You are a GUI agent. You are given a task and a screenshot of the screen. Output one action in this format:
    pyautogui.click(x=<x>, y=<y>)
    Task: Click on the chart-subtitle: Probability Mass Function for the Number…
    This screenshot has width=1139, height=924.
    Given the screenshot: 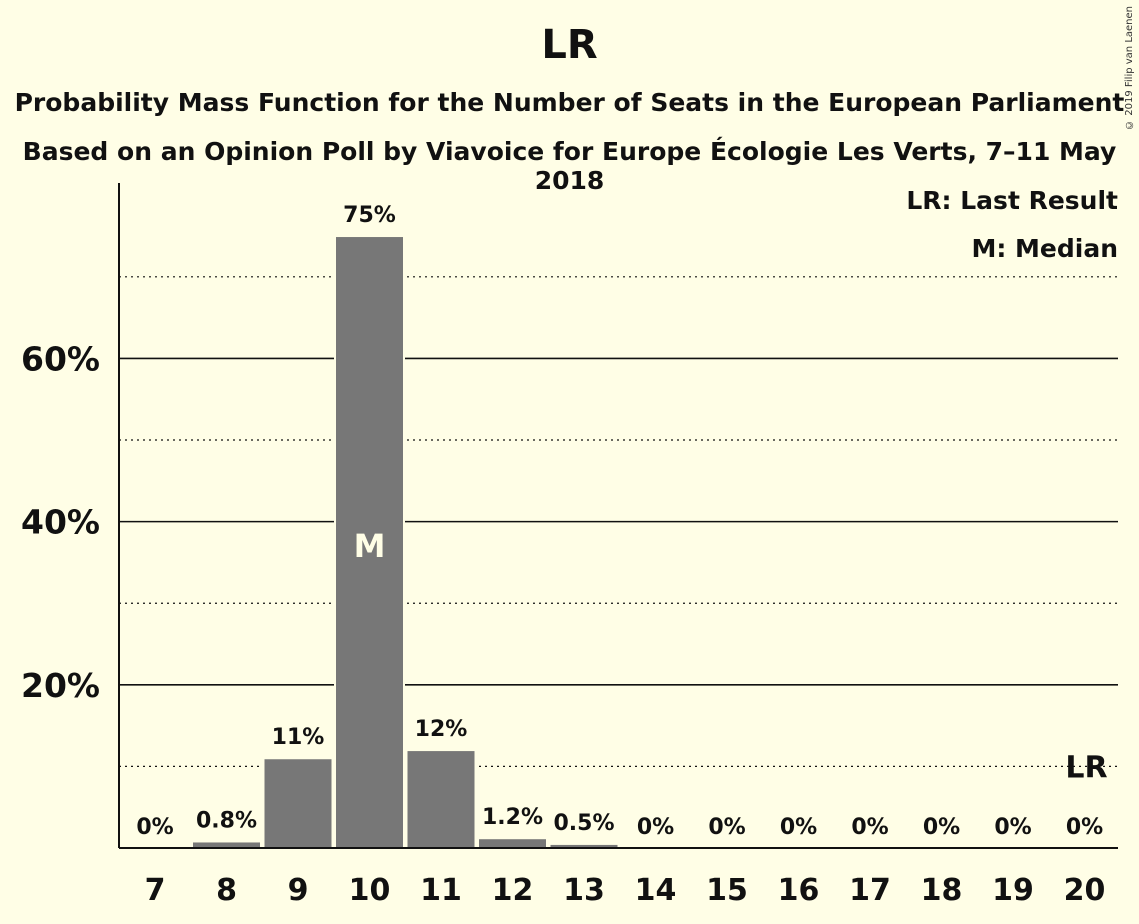 What is the action you would take?
    pyautogui.click(x=569, y=102)
    